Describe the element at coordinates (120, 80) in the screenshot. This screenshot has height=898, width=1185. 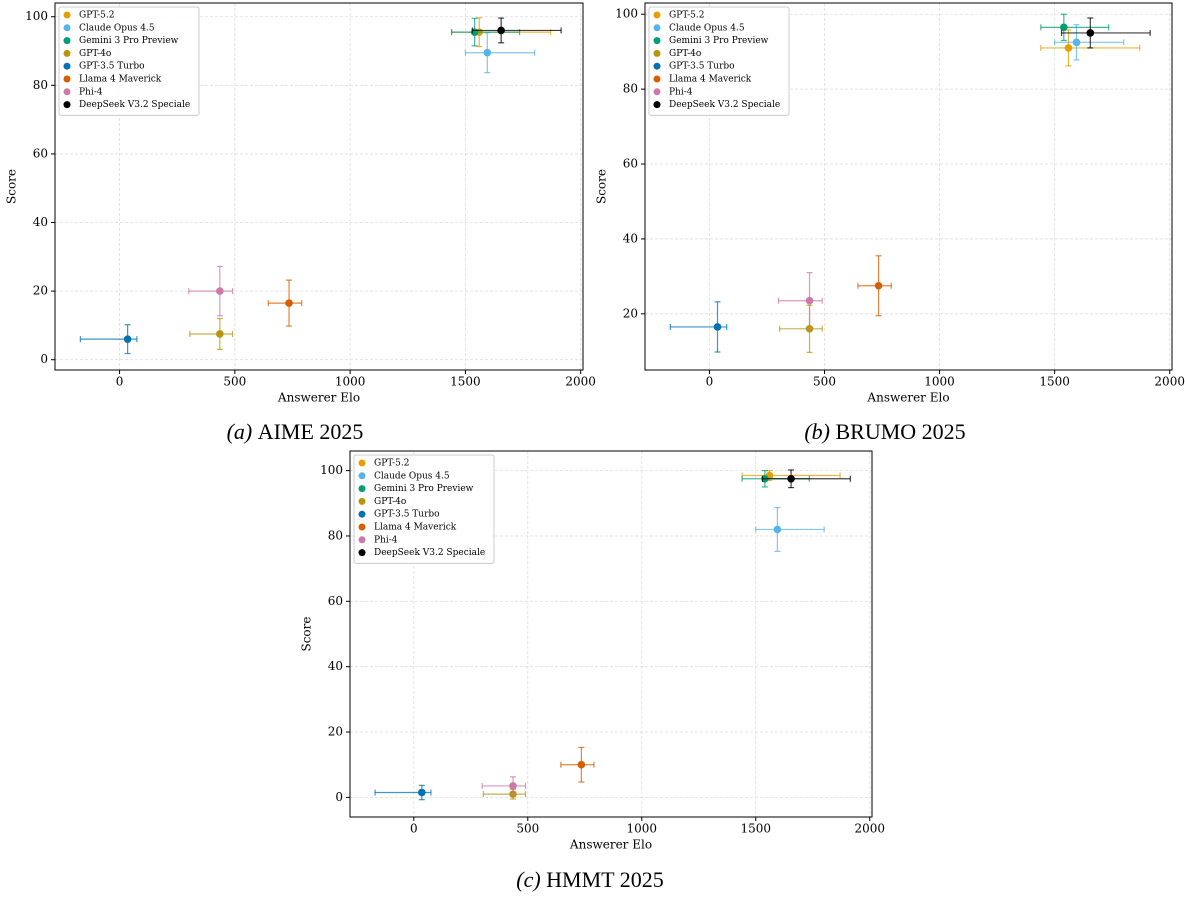
I see `legend-label: Llama 4 Maverick` at that location.